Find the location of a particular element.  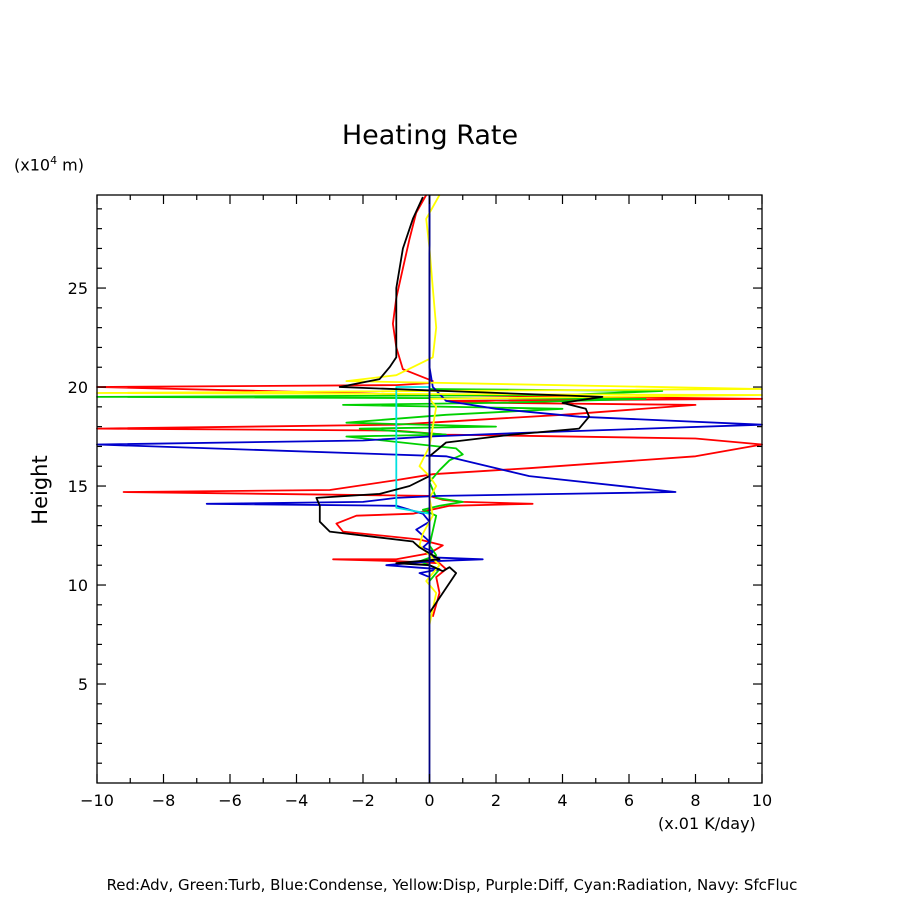

y-unit-exponent: 4 is located at coordinates (54, 160).